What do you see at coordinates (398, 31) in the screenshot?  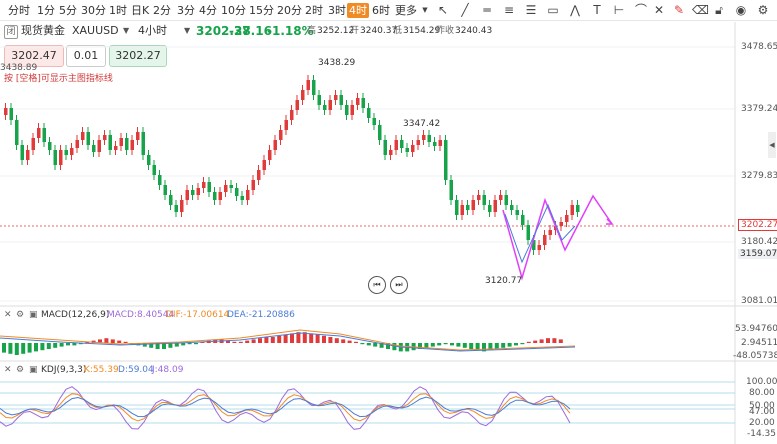 I see `low-label: 低` at bounding box center [398, 31].